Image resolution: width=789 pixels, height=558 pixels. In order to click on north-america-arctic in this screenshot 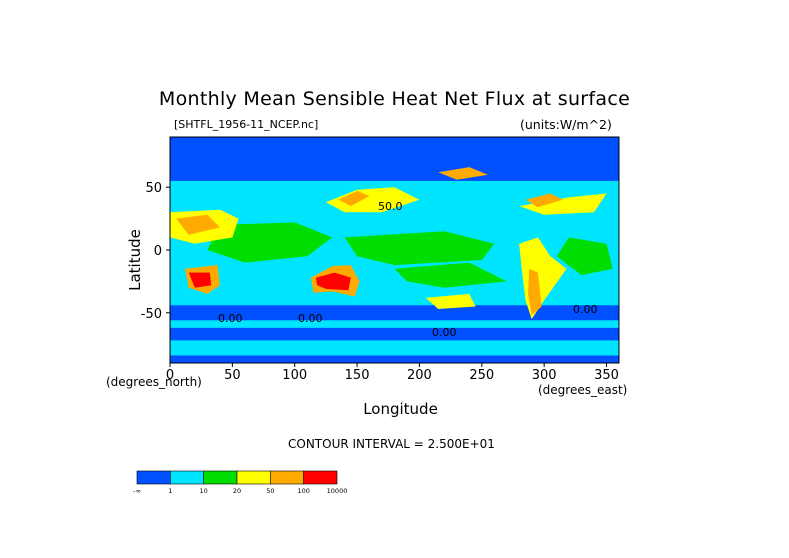, I will do `click(488, 159)`.